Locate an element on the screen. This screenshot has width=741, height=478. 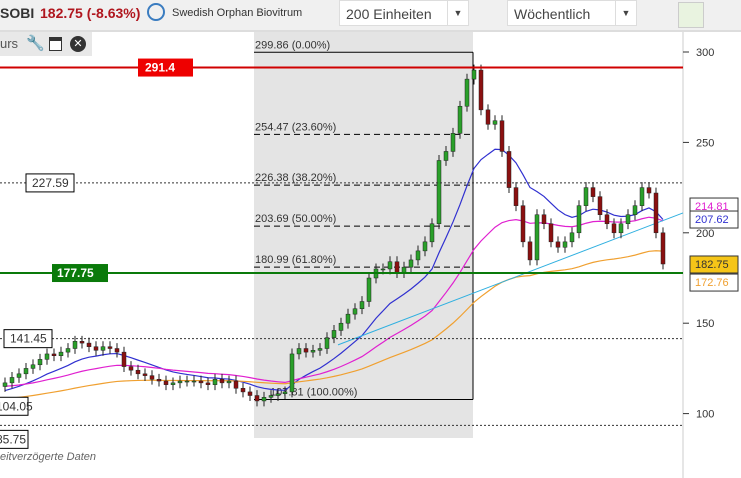
delayed-data-note: eitverzögerte Daten is located at coordinates (48, 457).